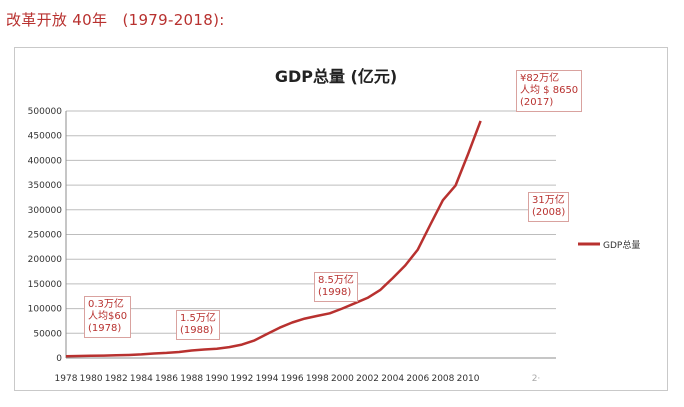 Image resolution: width=684 pixels, height=407 pixels. I want to click on x-tick-label-partial: 2·, so click(536, 379).